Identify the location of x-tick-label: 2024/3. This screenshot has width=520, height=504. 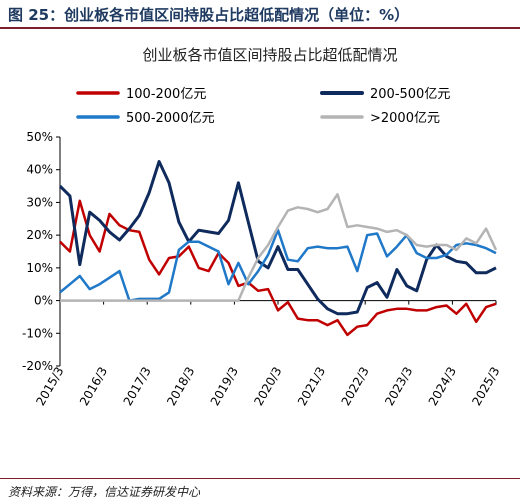
(442, 387).